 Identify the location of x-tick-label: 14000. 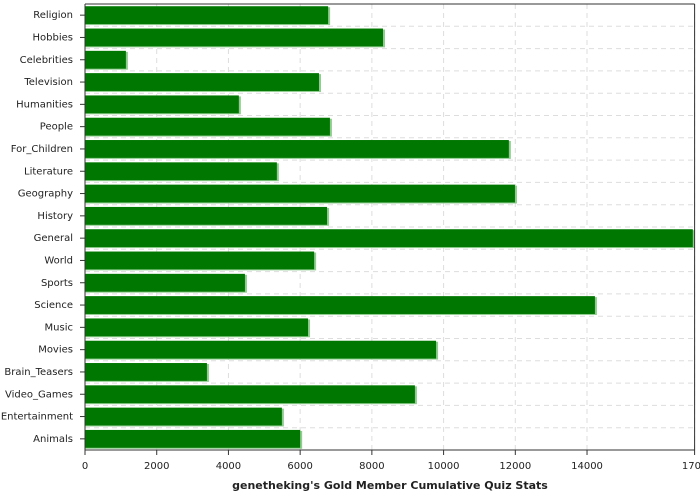
(587, 466).